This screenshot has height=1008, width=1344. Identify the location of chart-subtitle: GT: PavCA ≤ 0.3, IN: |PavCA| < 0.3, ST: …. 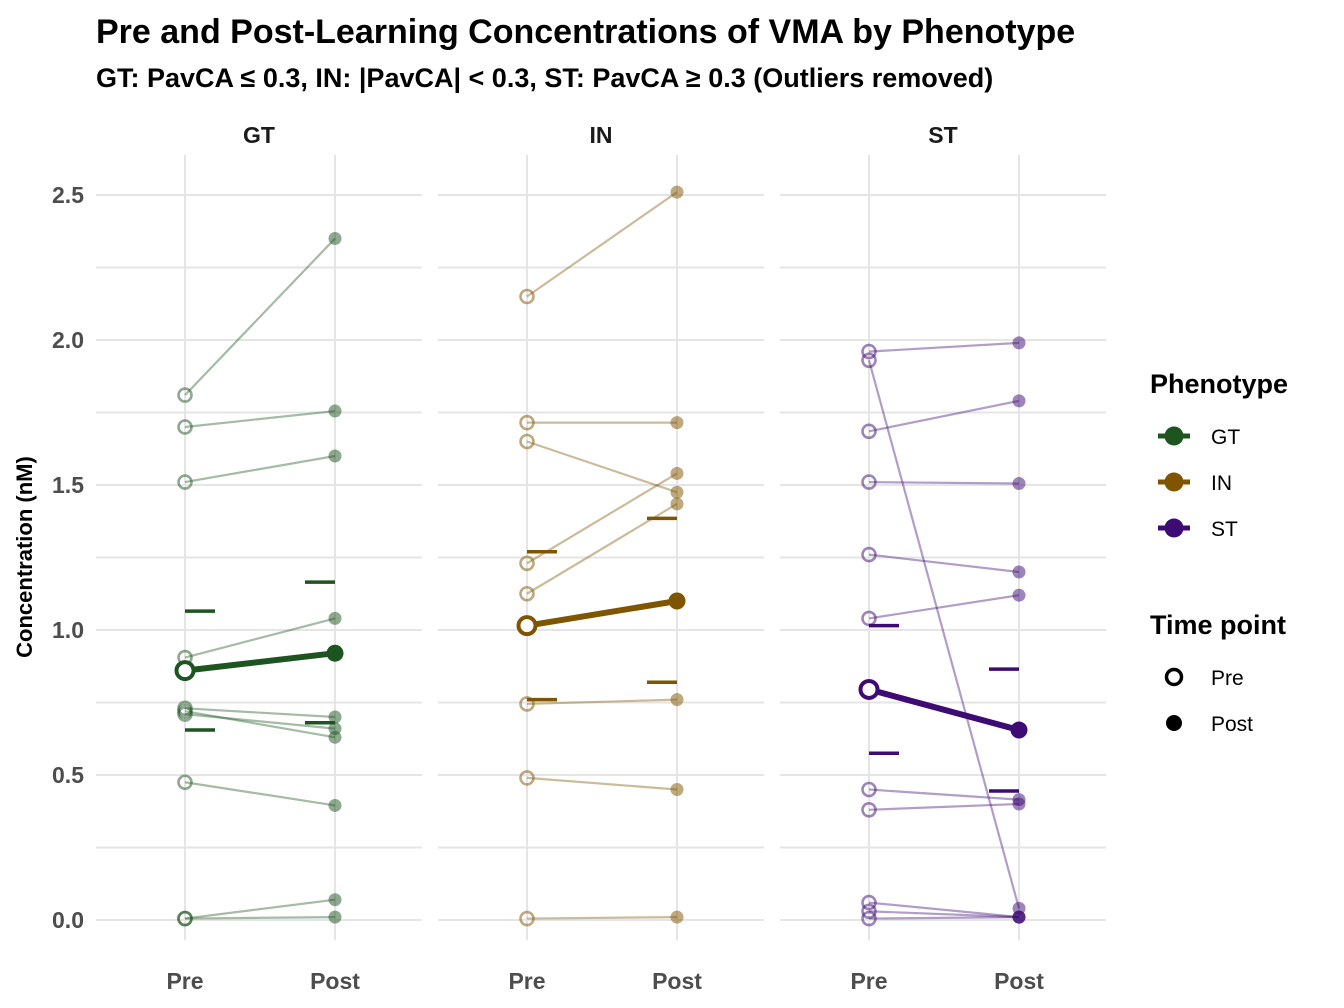
(544, 78).